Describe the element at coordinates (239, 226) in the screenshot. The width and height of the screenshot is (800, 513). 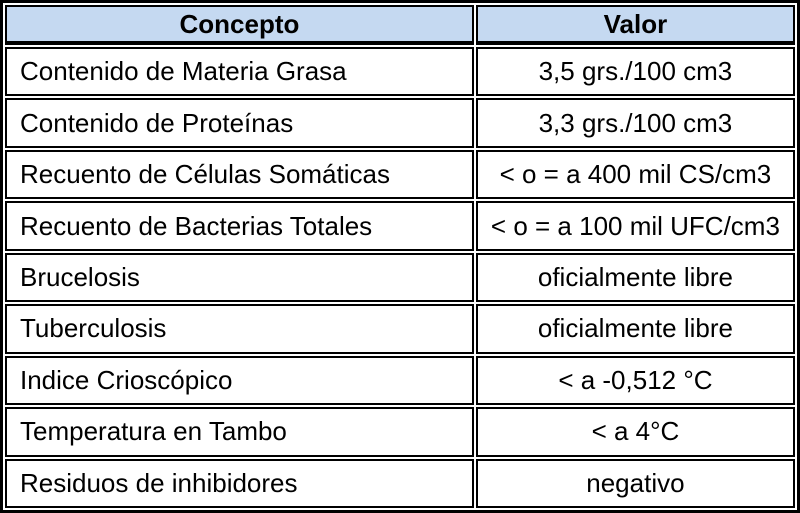
I see `cell-concepto: Recuento de Bacterias Totales` at that location.